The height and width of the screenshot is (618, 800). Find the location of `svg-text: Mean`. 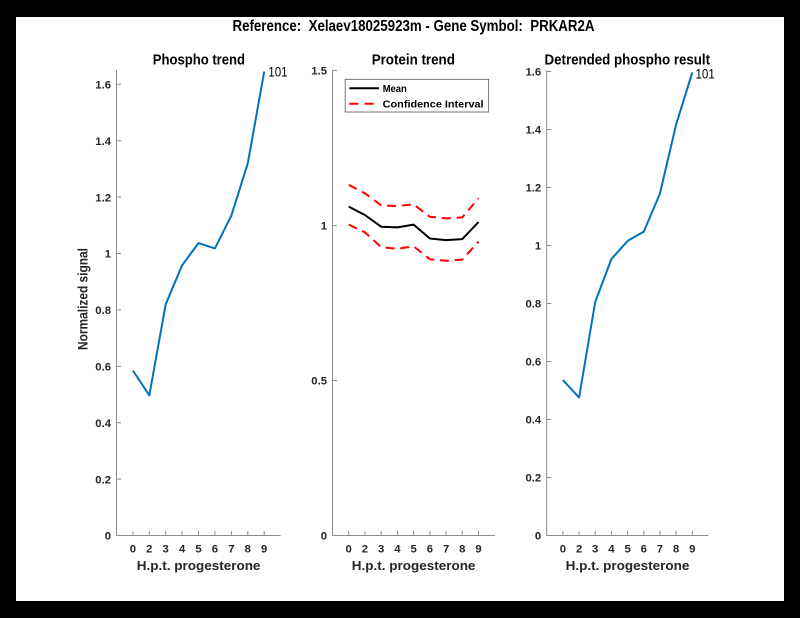

svg-text: Mean is located at coordinates (395, 89).